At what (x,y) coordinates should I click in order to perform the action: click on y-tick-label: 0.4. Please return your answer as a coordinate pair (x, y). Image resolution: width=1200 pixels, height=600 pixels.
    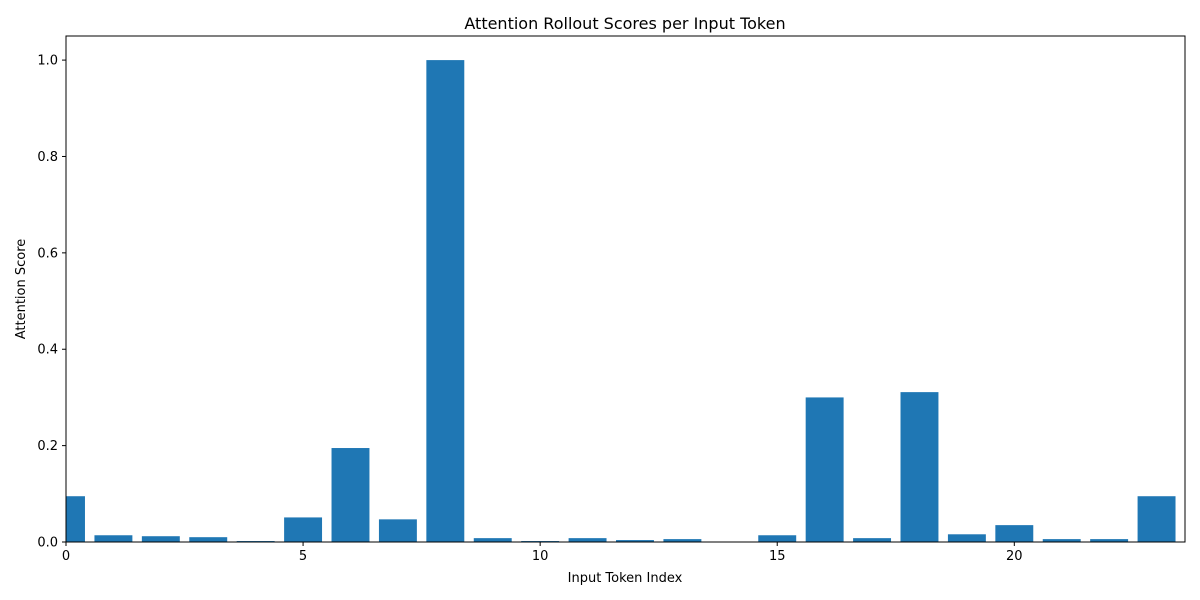
    Looking at the image, I should click on (47, 350).